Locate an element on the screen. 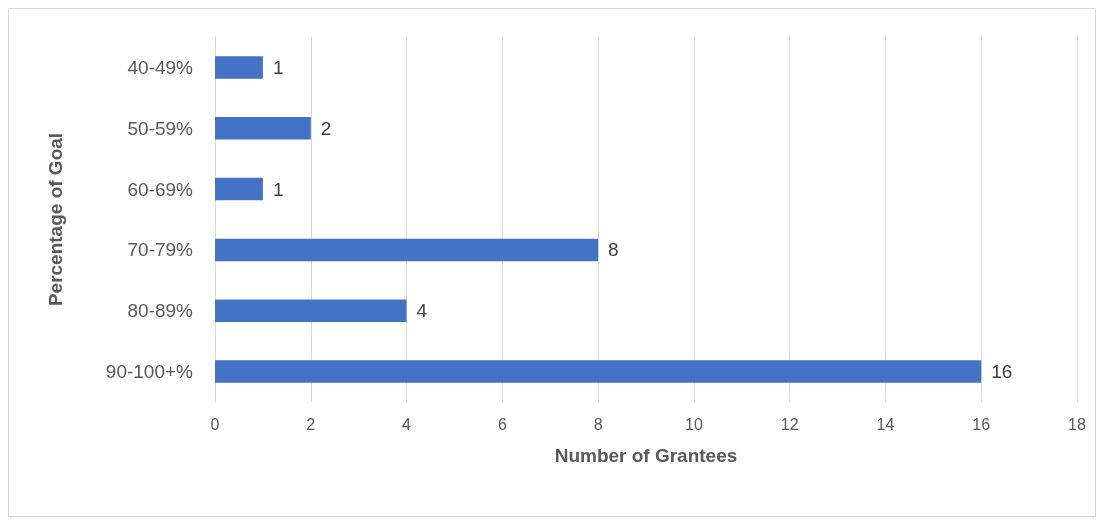  data-label: 2 is located at coordinates (326, 128).